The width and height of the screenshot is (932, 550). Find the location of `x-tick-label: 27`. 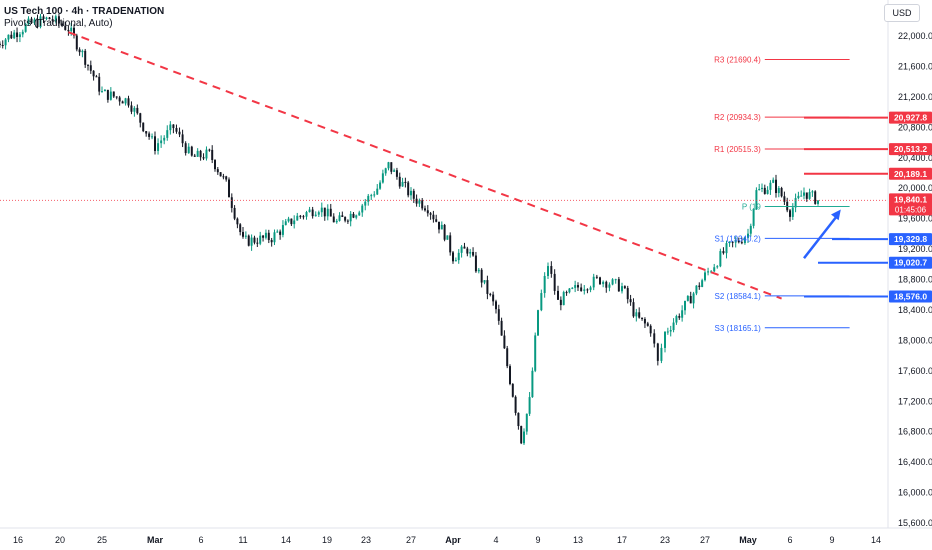

x-tick-label: 27 is located at coordinates (411, 540).